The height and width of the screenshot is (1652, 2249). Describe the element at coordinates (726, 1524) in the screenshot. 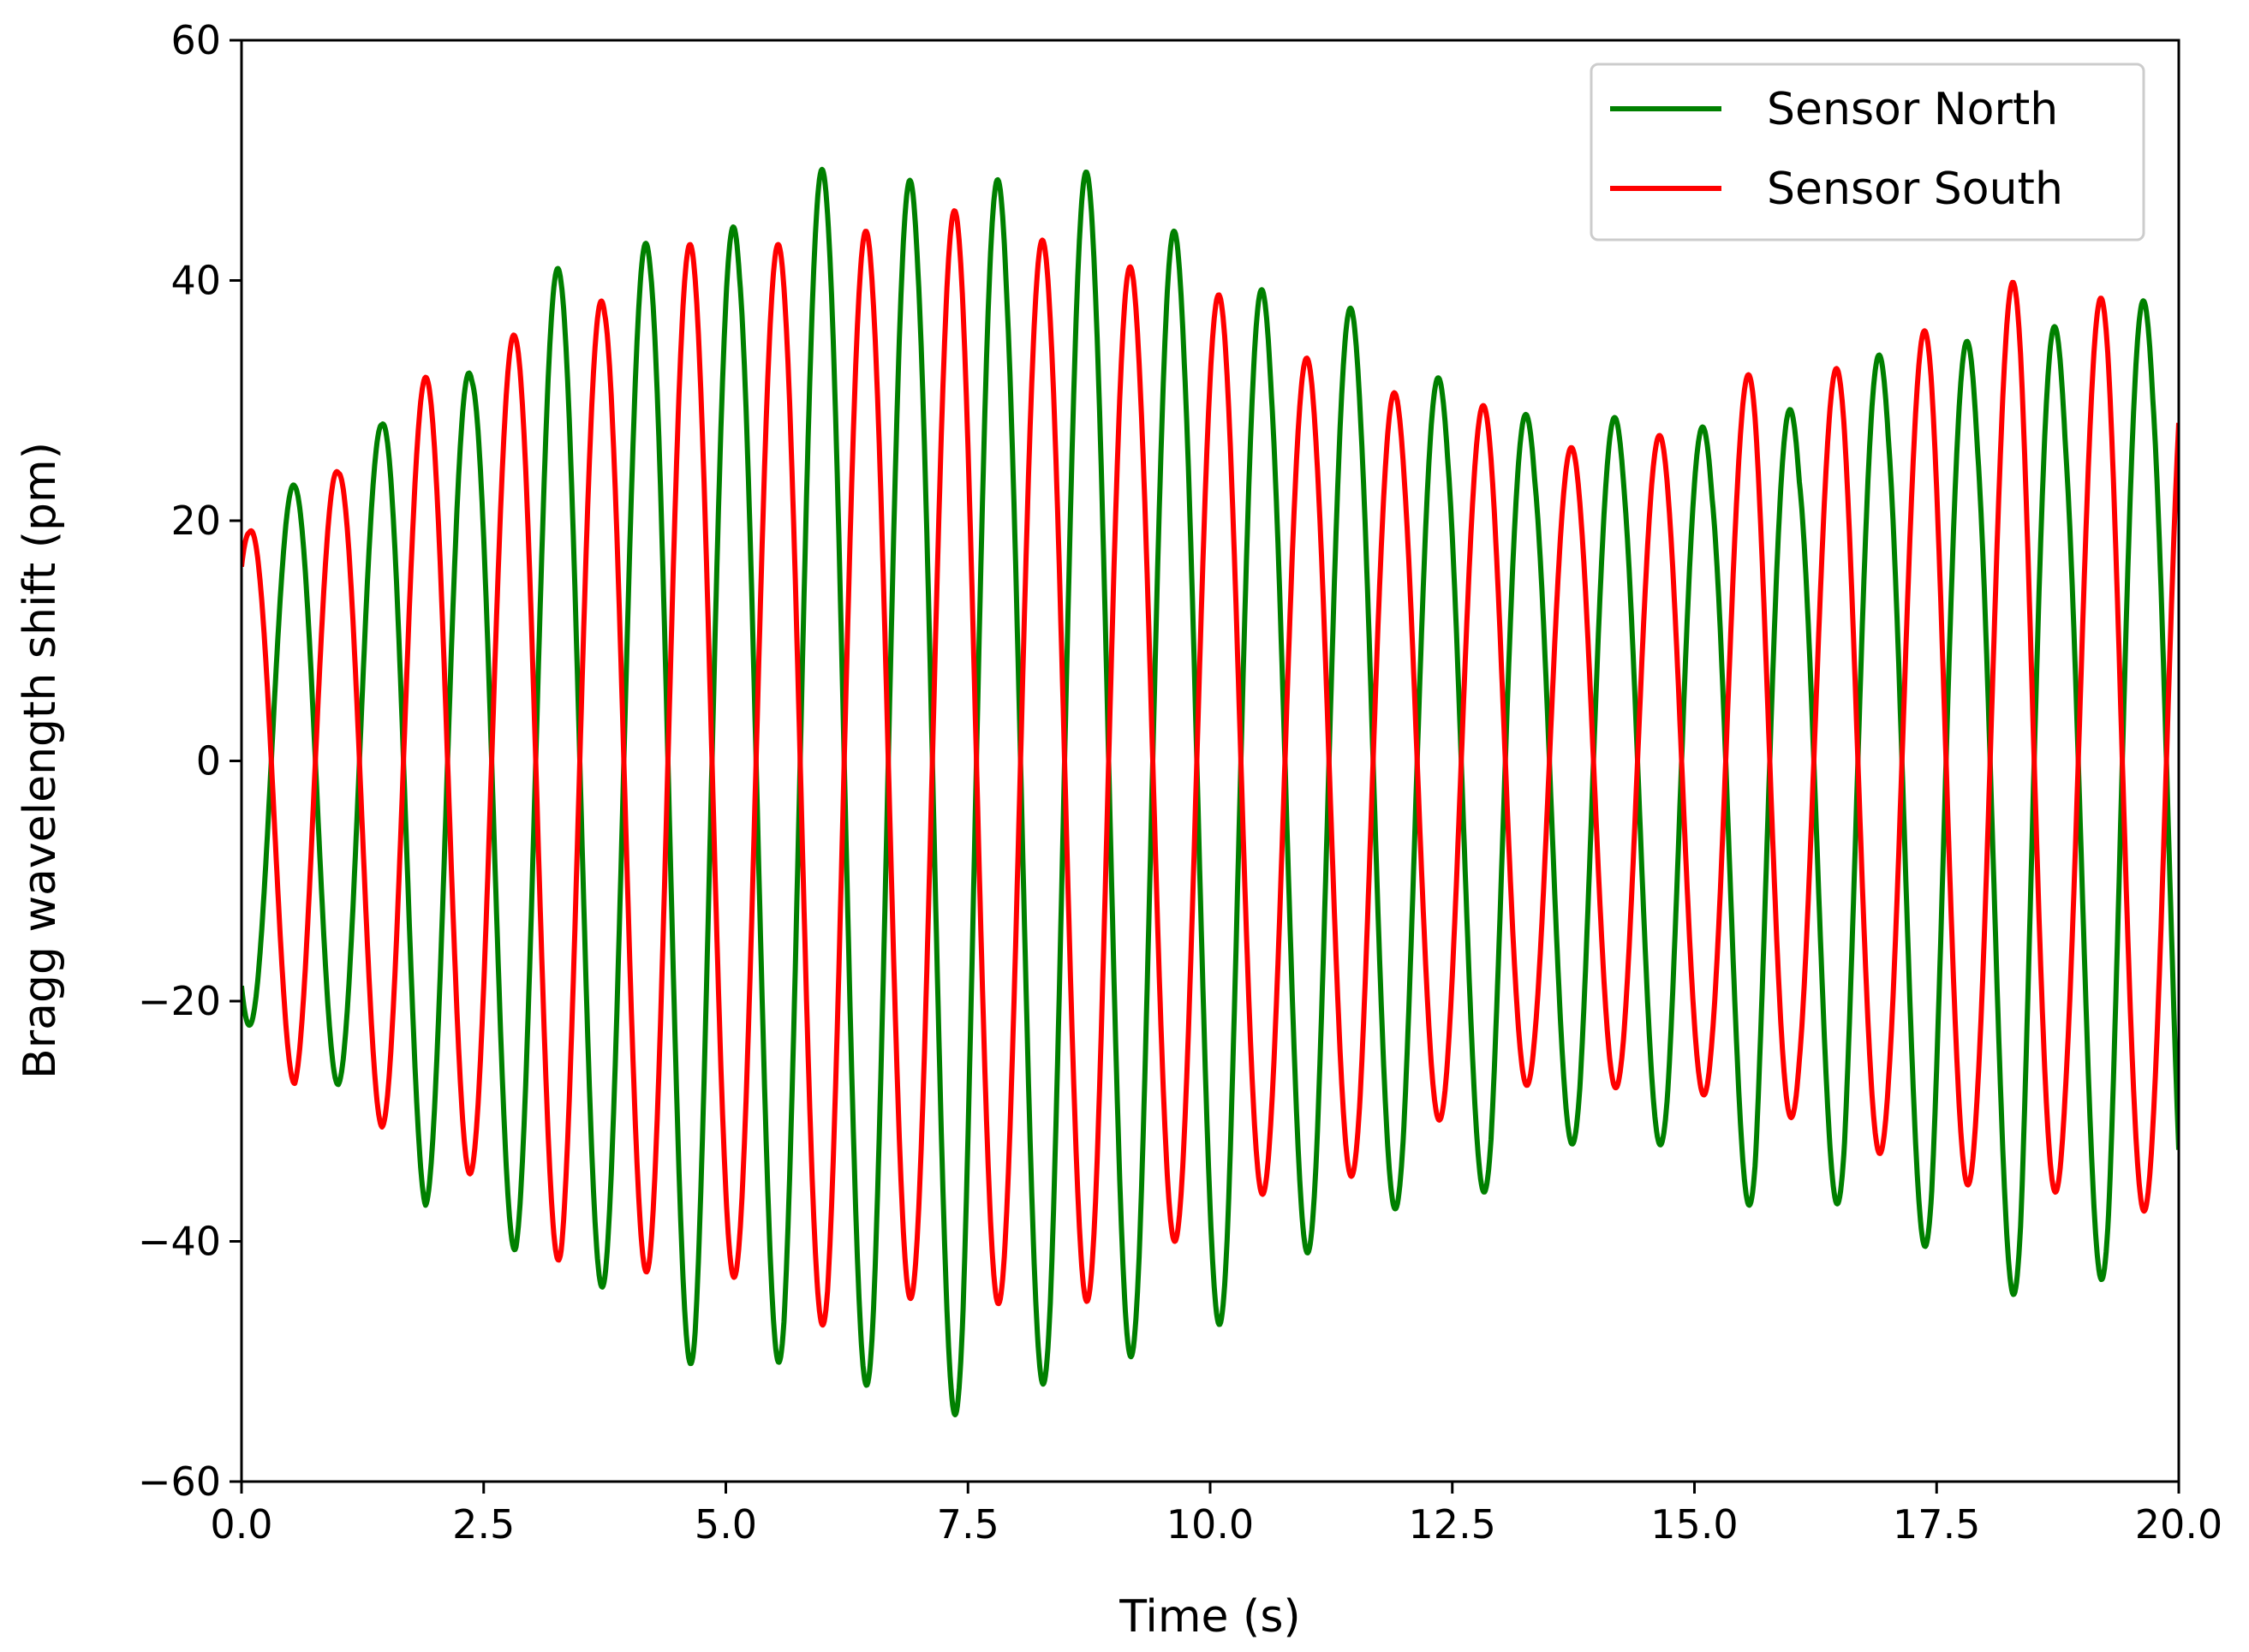

I see `x-tick-label: 5.0` at that location.